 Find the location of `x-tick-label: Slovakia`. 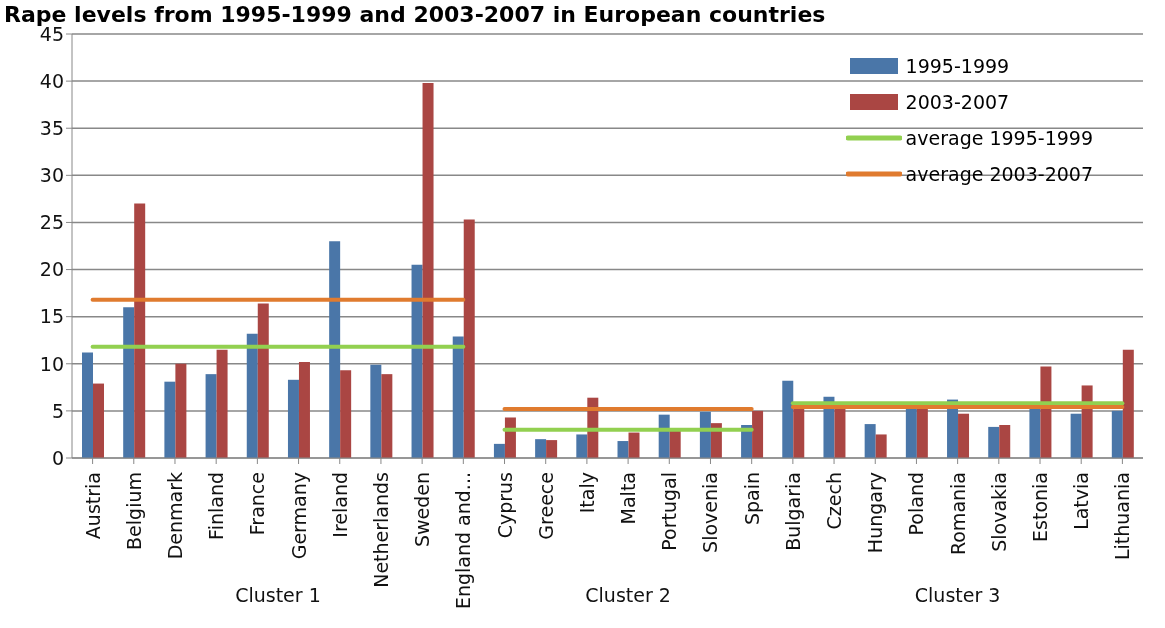

x-tick-label: Slovakia is located at coordinates (998, 512).